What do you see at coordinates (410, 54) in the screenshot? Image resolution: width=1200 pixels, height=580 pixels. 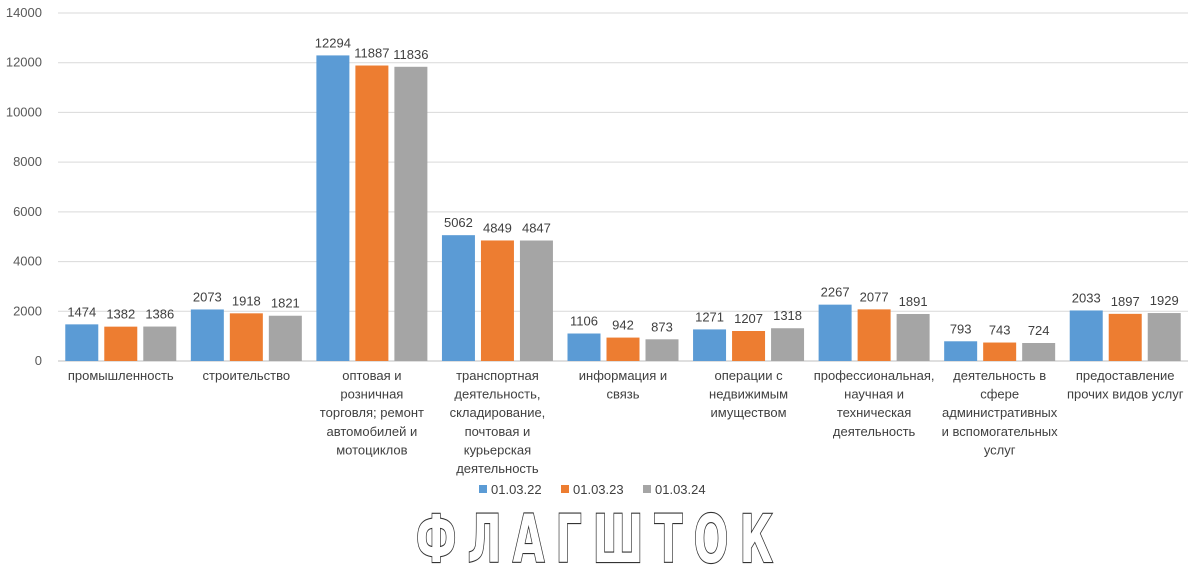 I see `data-label: 11836` at bounding box center [410, 54].